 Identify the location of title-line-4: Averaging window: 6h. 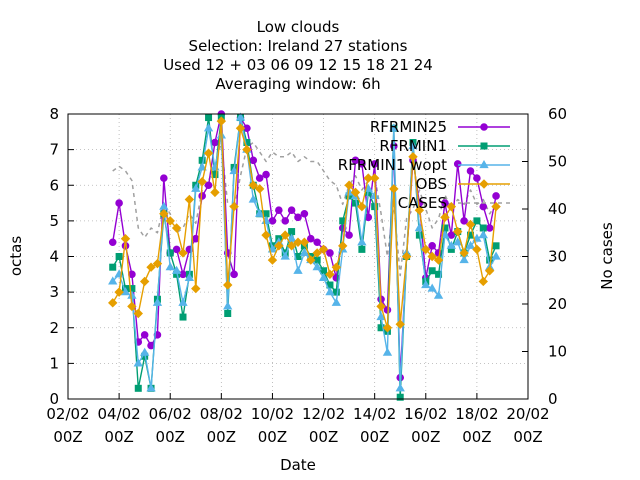
(297, 84).